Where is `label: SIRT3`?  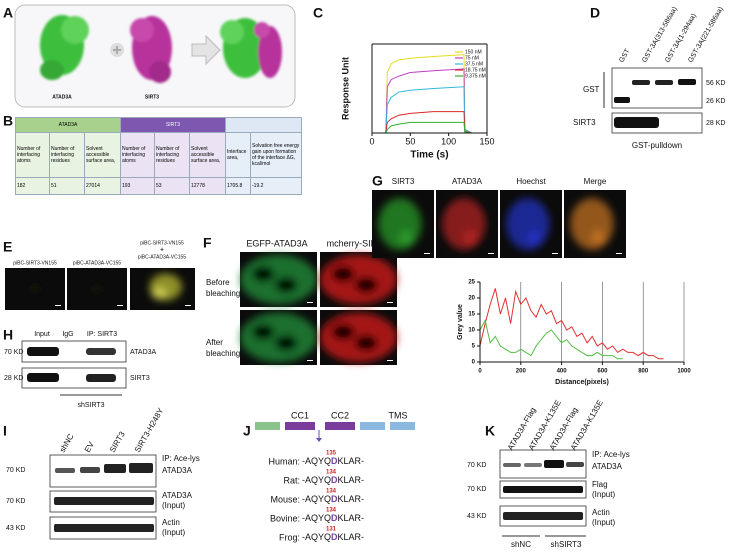 label: SIRT3 is located at coordinates (403, 181).